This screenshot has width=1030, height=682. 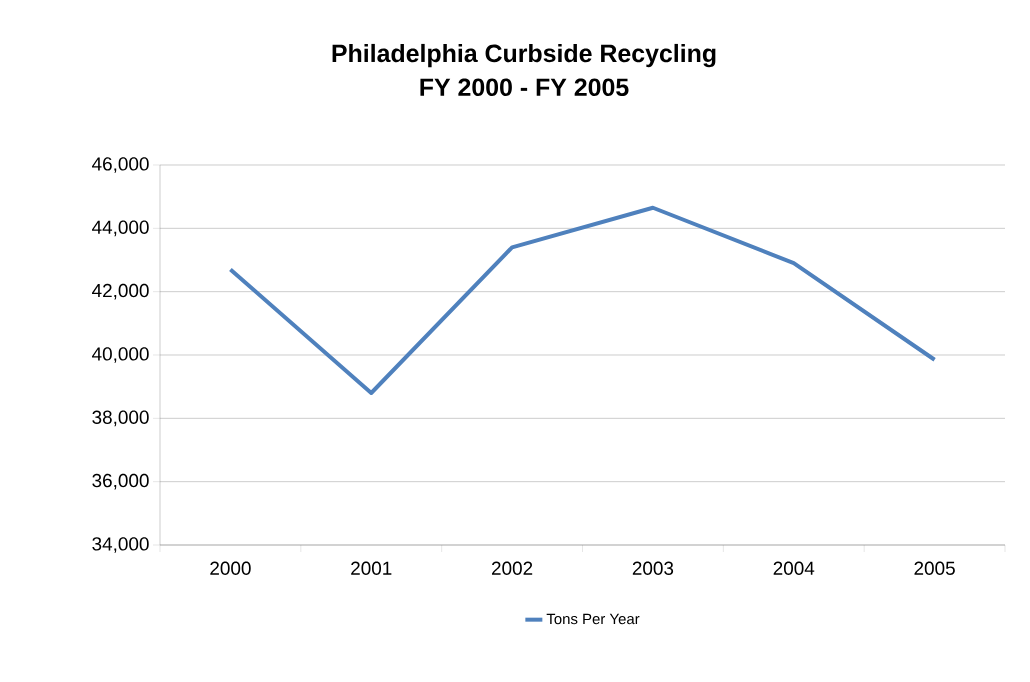 What do you see at coordinates (524, 55) in the screenshot?
I see `chart-title: Philadelphia Curbside Recycling` at bounding box center [524, 55].